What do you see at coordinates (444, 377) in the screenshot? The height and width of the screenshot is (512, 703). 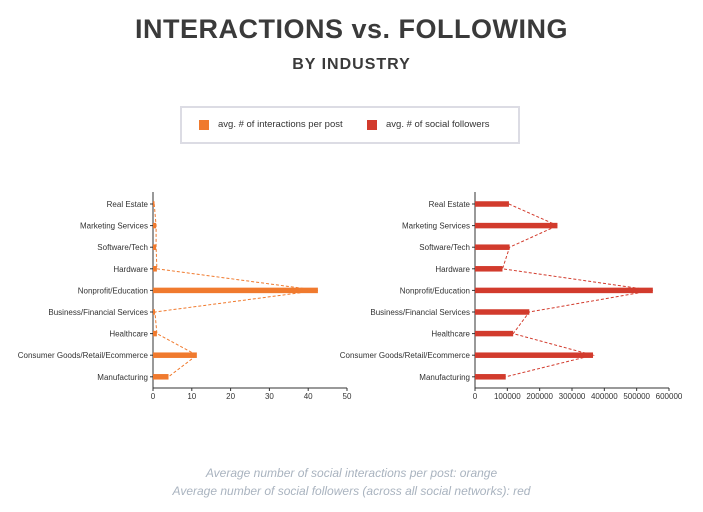 I see `followers-category-label-manufacturing: Manufacturing` at bounding box center [444, 377].